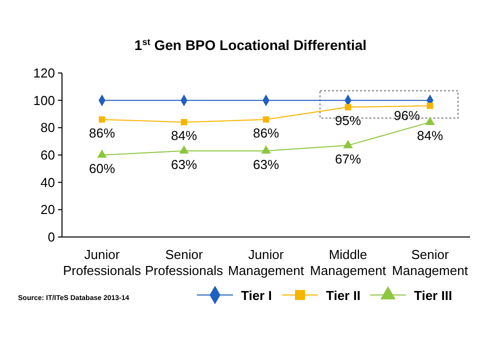  Describe the element at coordinates (47, 210) in the screenshot. I see `y-tick-label: 20` at that location.